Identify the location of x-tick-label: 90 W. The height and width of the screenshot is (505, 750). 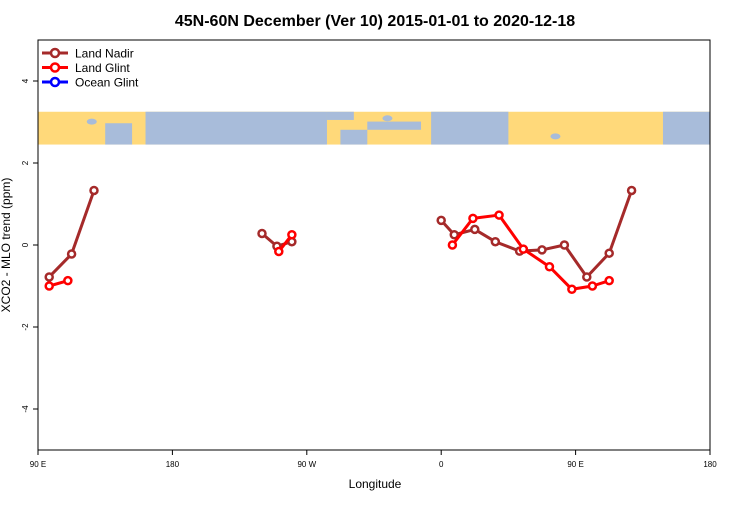
(306, 464).